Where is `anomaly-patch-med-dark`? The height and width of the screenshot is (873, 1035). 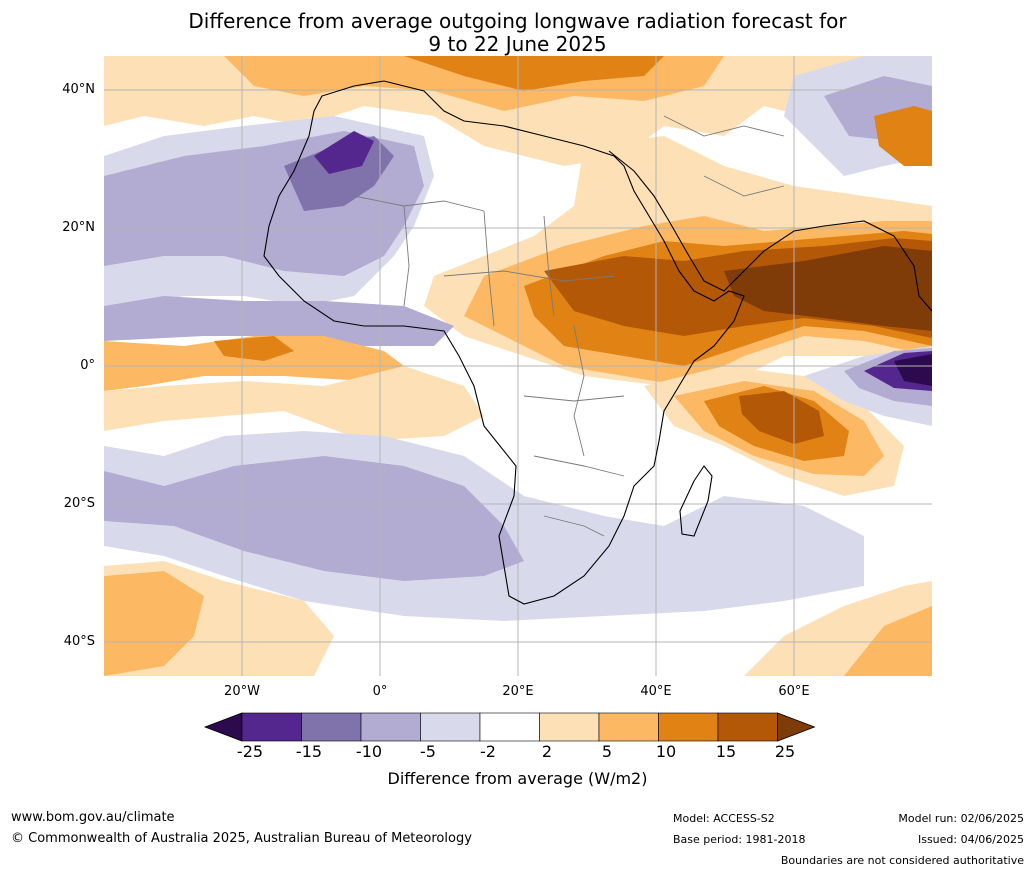 anomaly-patch-med-dark is located at coordinates (534, 73).